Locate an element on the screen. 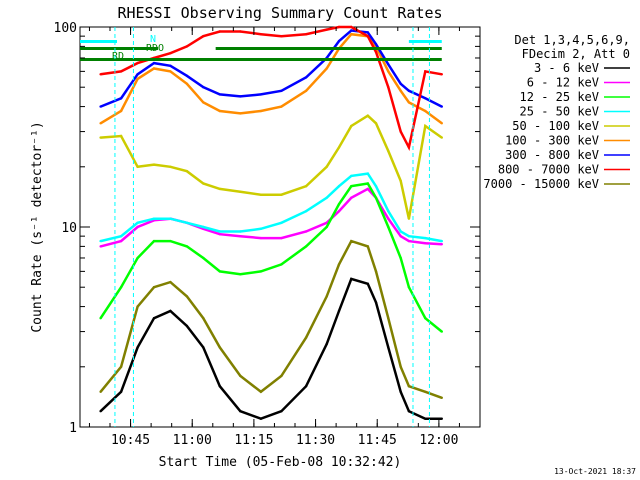 The image size is (640, 480). x-tick-label: 11:45 is located at coordinates (377, 440).